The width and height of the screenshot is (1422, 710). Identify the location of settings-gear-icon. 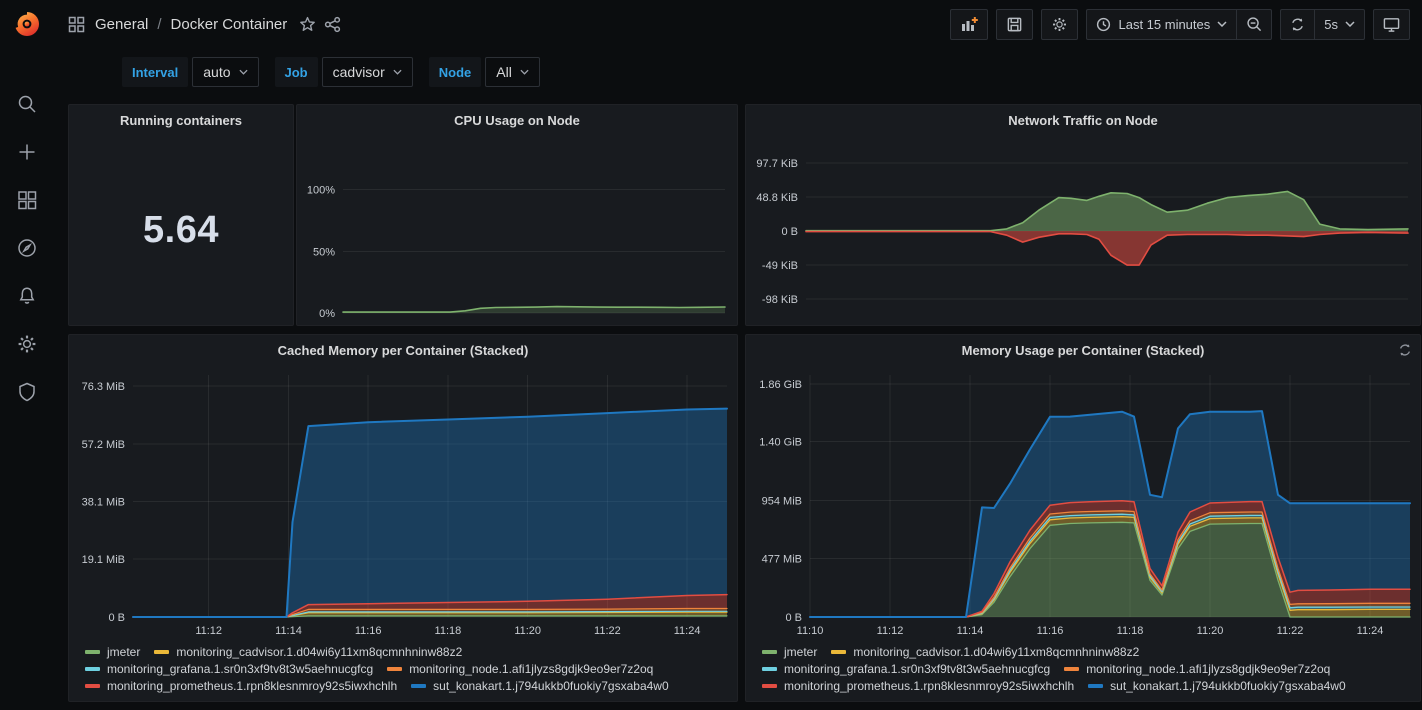
(1060, 24).